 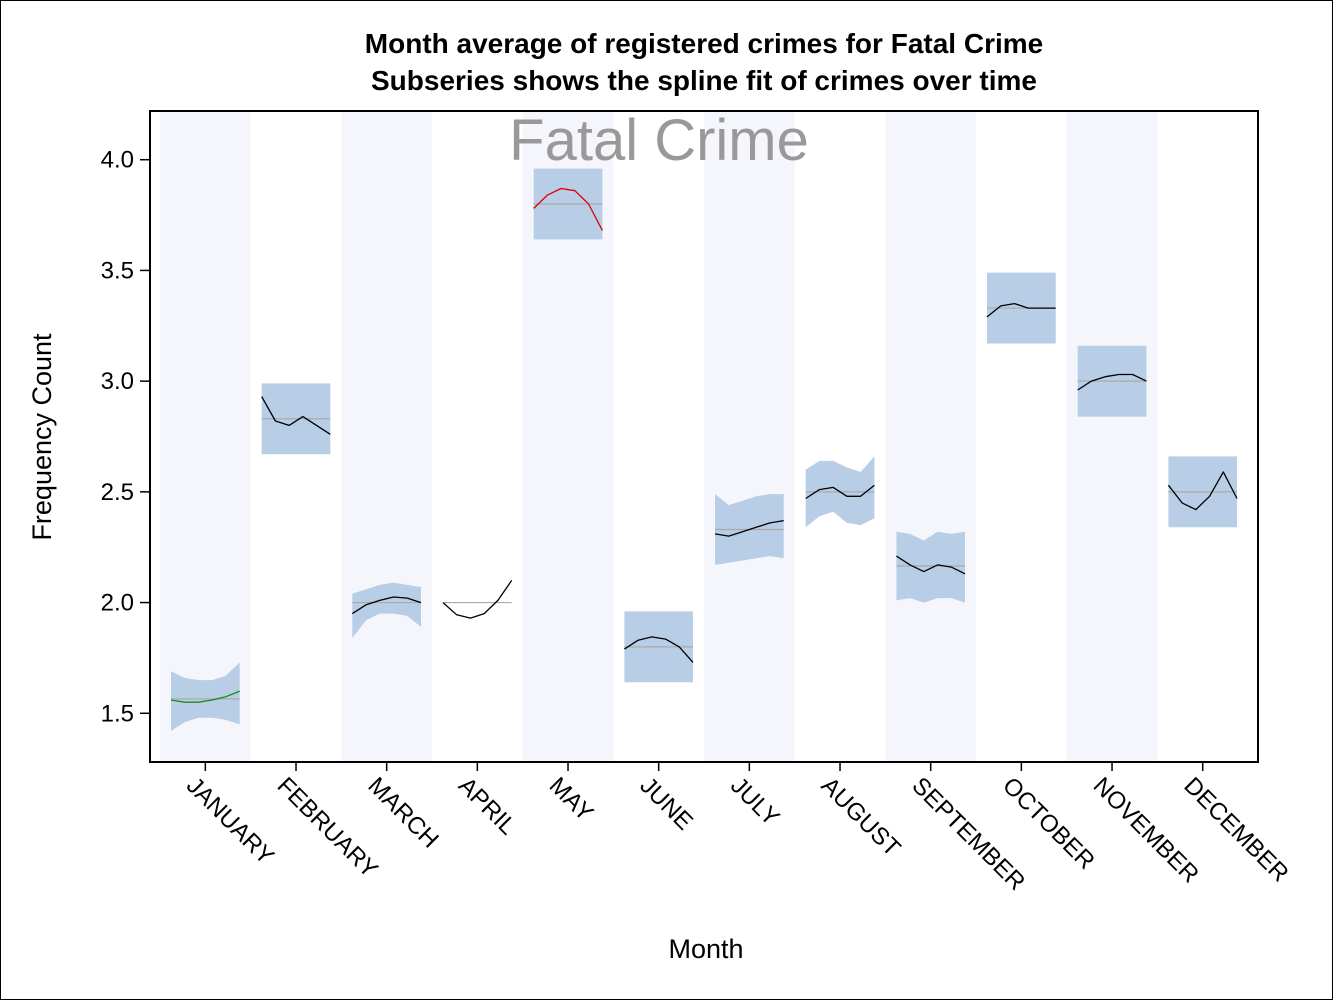 I want to click on series-january, so click(x=205, y=696).